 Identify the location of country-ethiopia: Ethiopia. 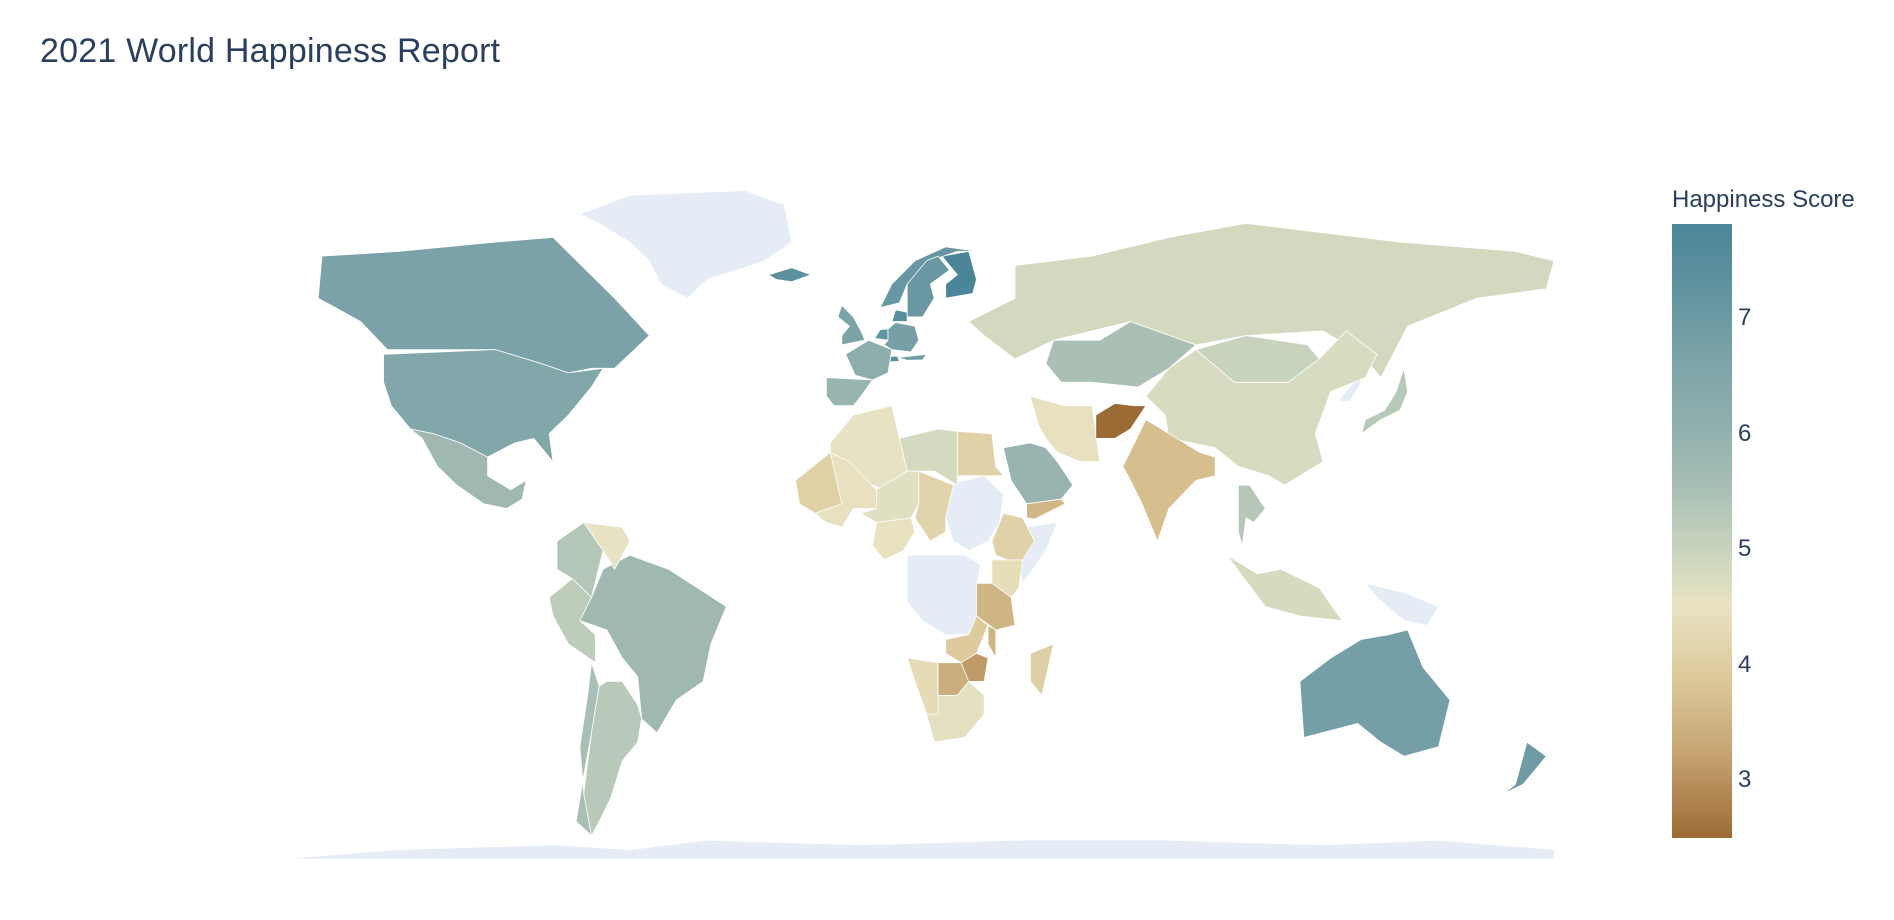
(1013, 536).